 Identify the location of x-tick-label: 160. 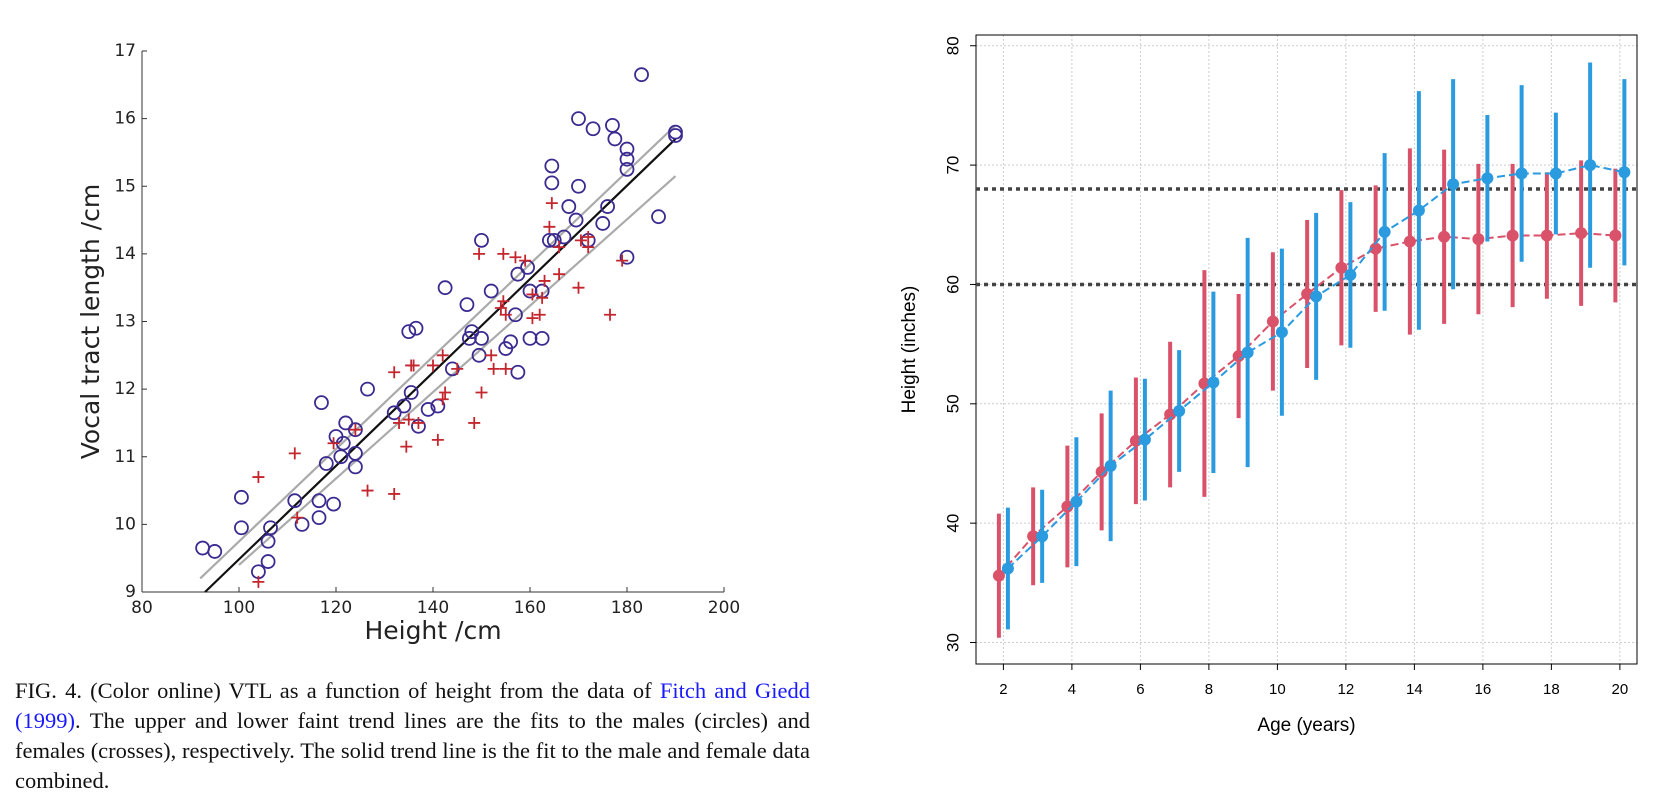
(530, 608).